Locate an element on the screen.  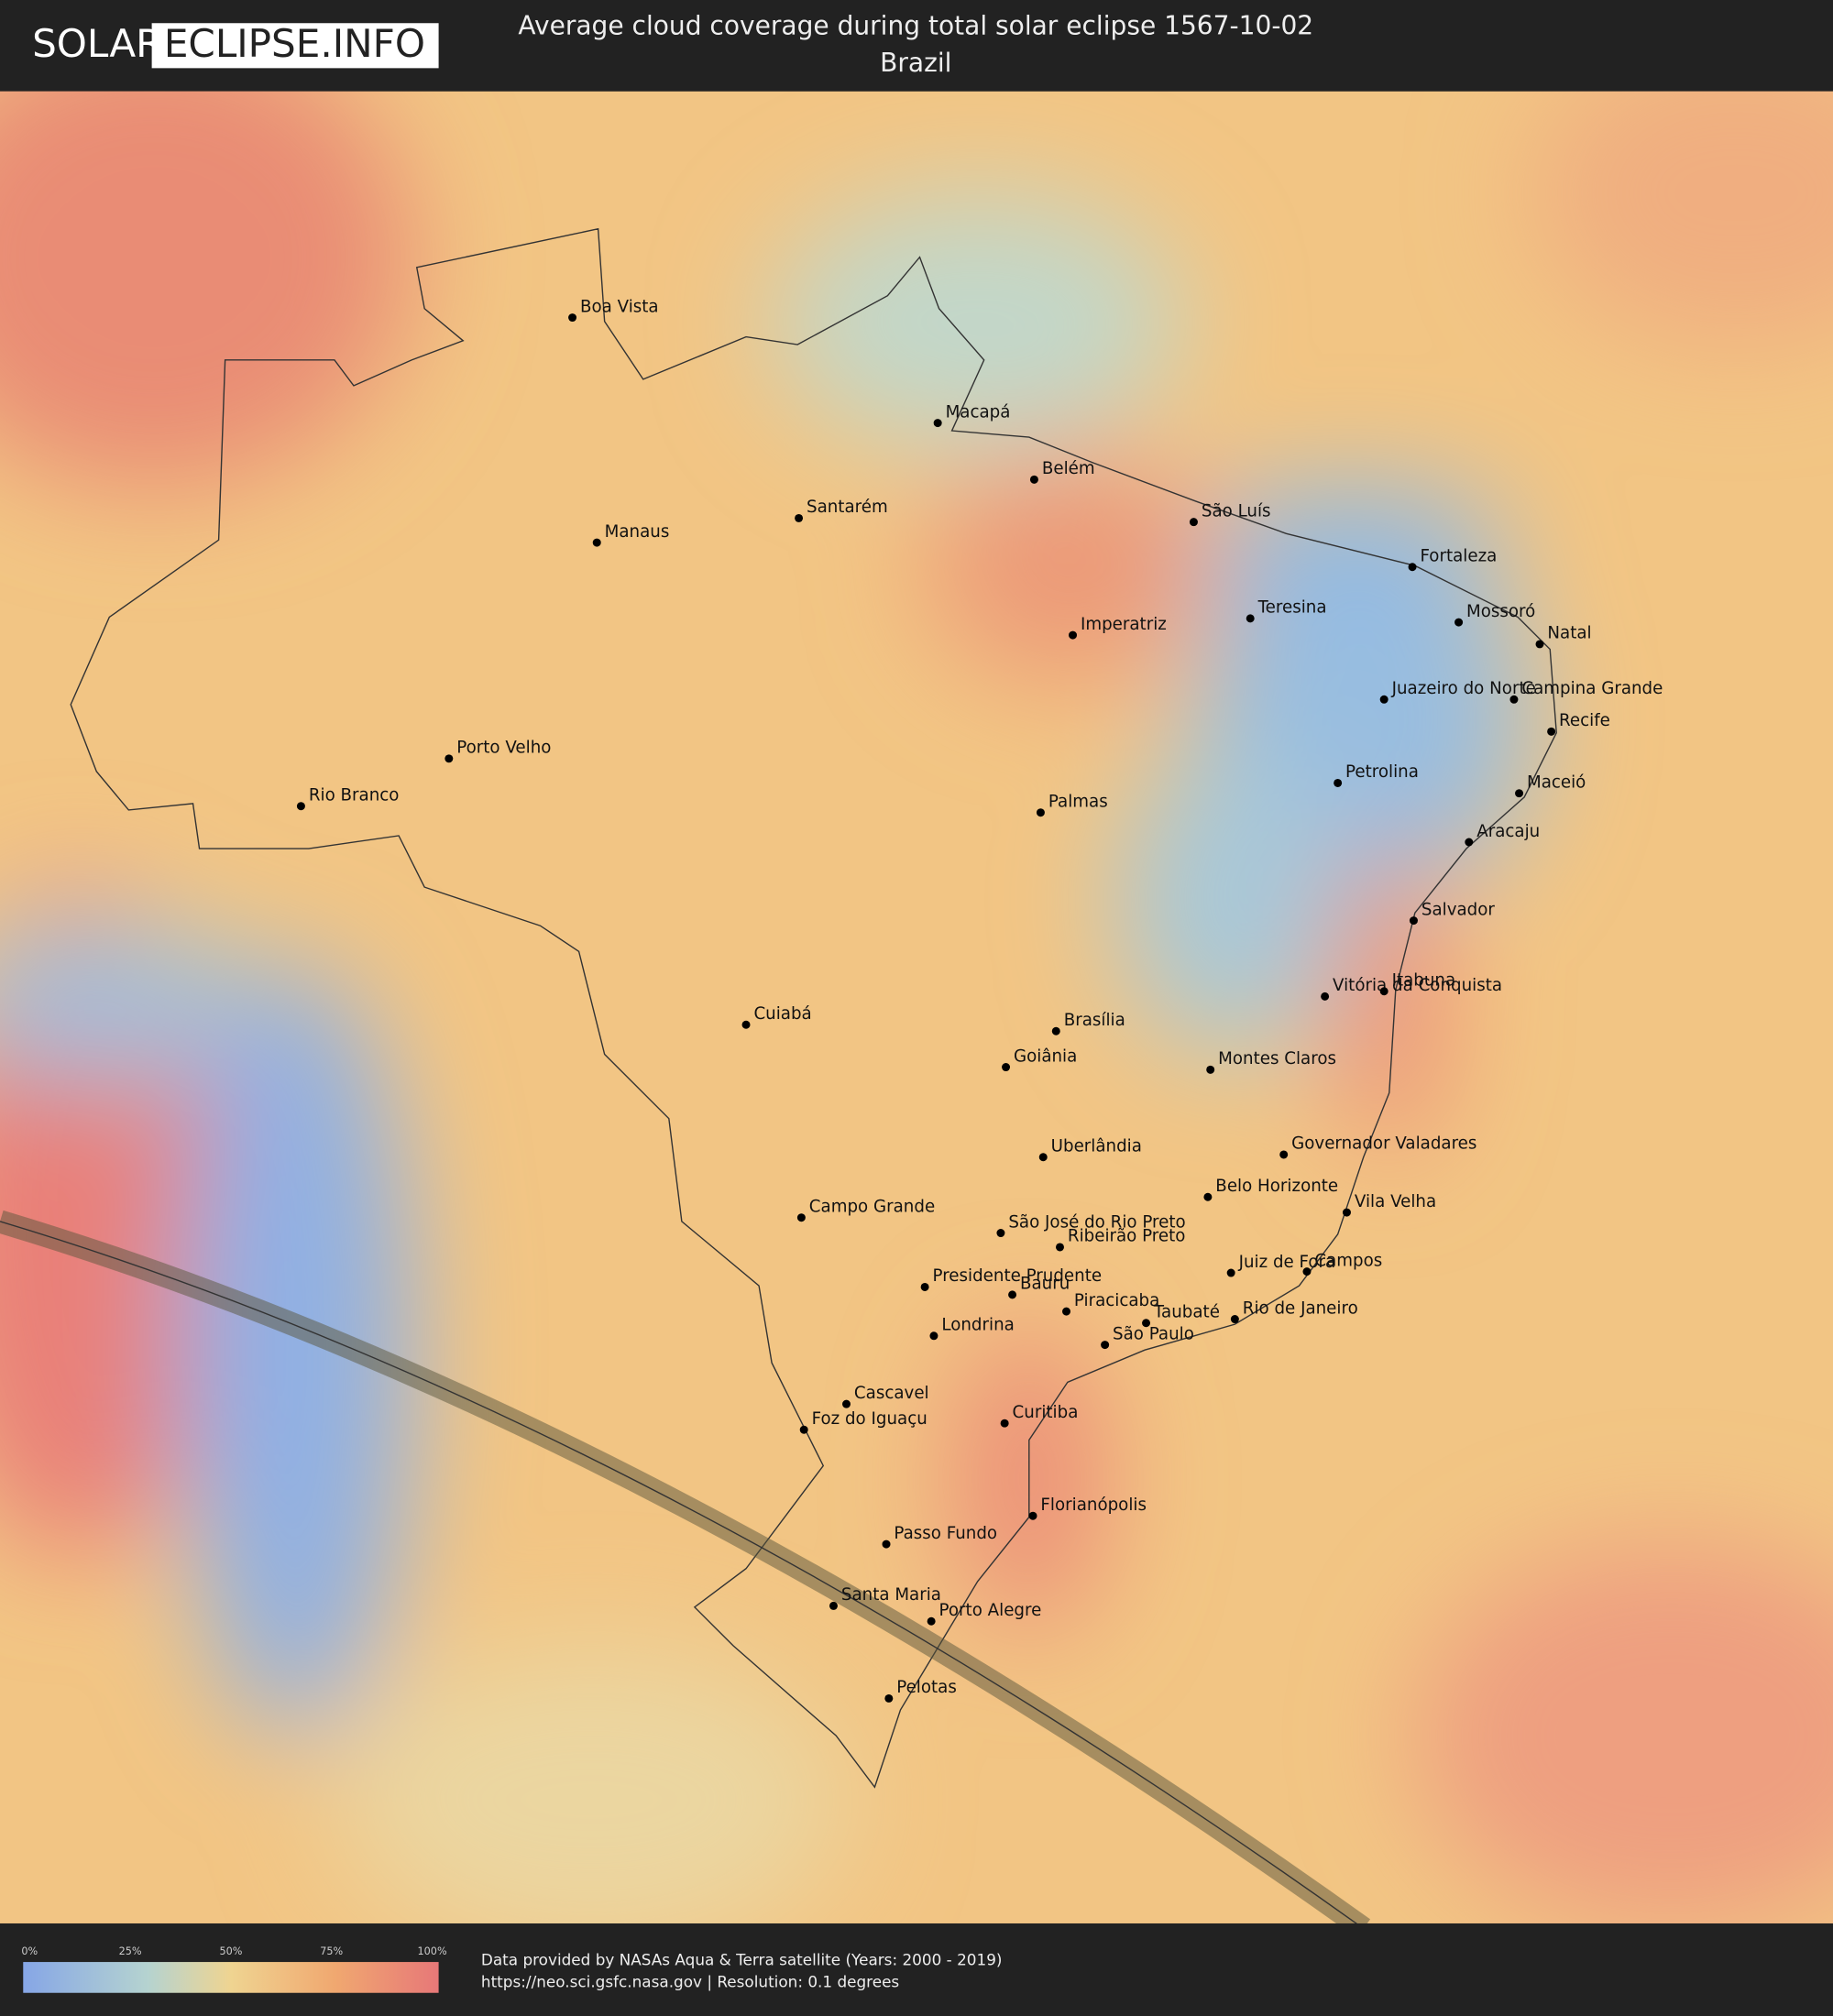
city-label: Petrolina is located at coordinates (1382, 772).